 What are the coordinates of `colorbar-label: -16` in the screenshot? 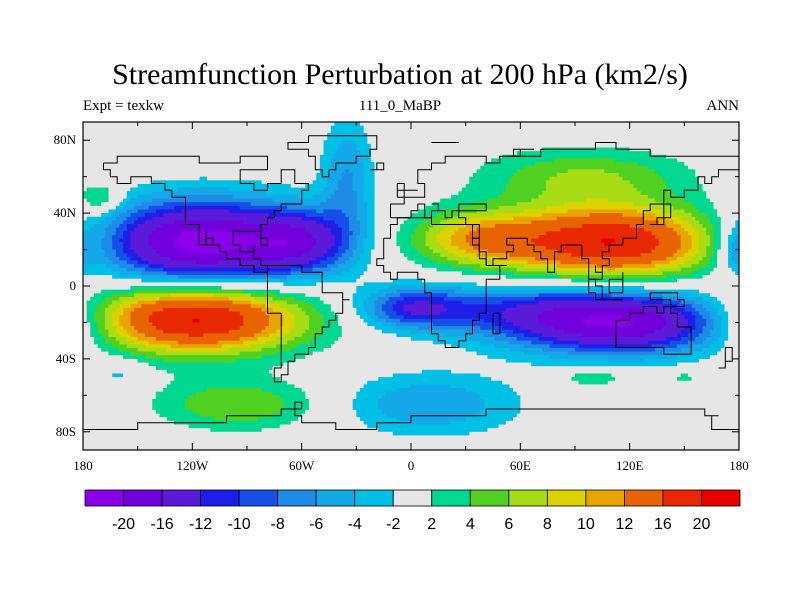 It's located at (161, 524).